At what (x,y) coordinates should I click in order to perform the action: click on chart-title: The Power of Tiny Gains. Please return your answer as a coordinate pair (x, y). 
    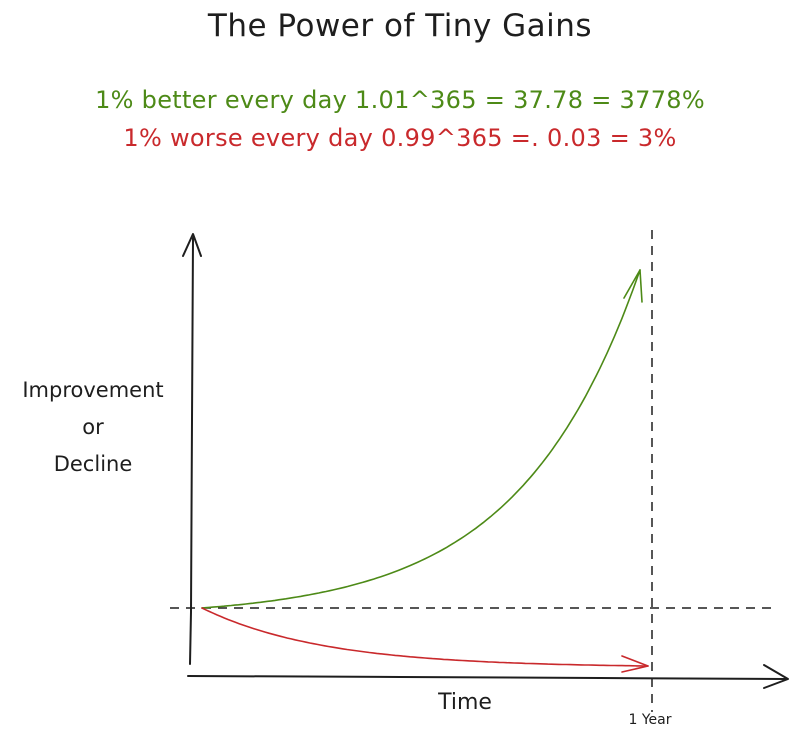
    Looking at the image, I should click on (400, 26).